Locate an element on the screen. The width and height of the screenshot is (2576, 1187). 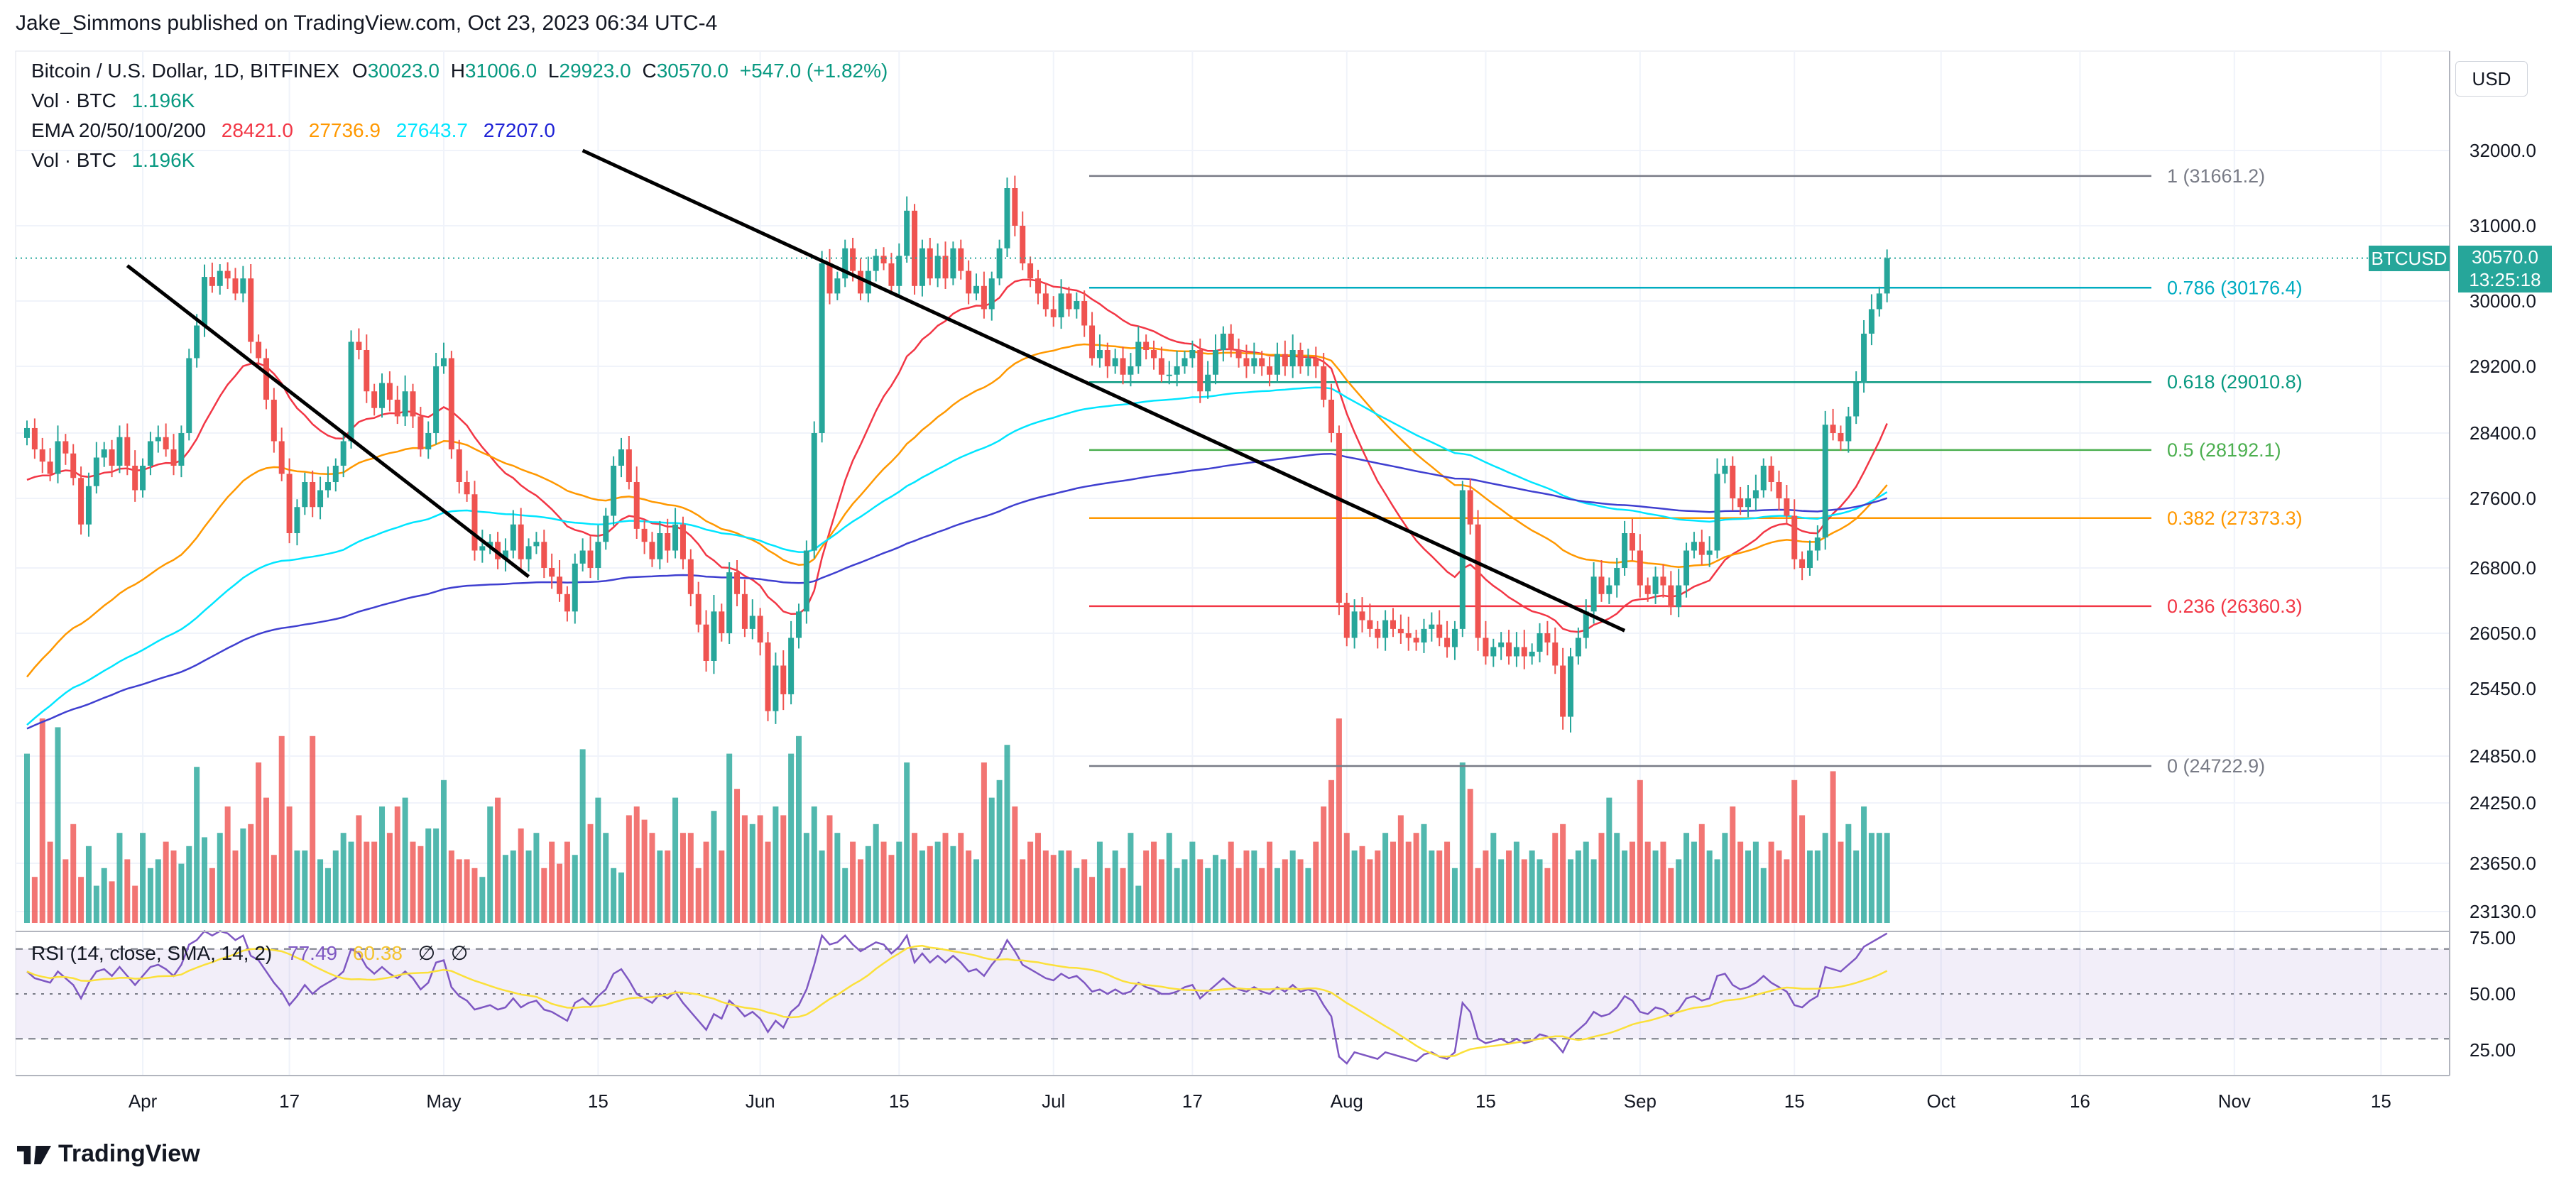
volume-legend: Vol · BTC 1.196K is located at coordinates (113, 100).